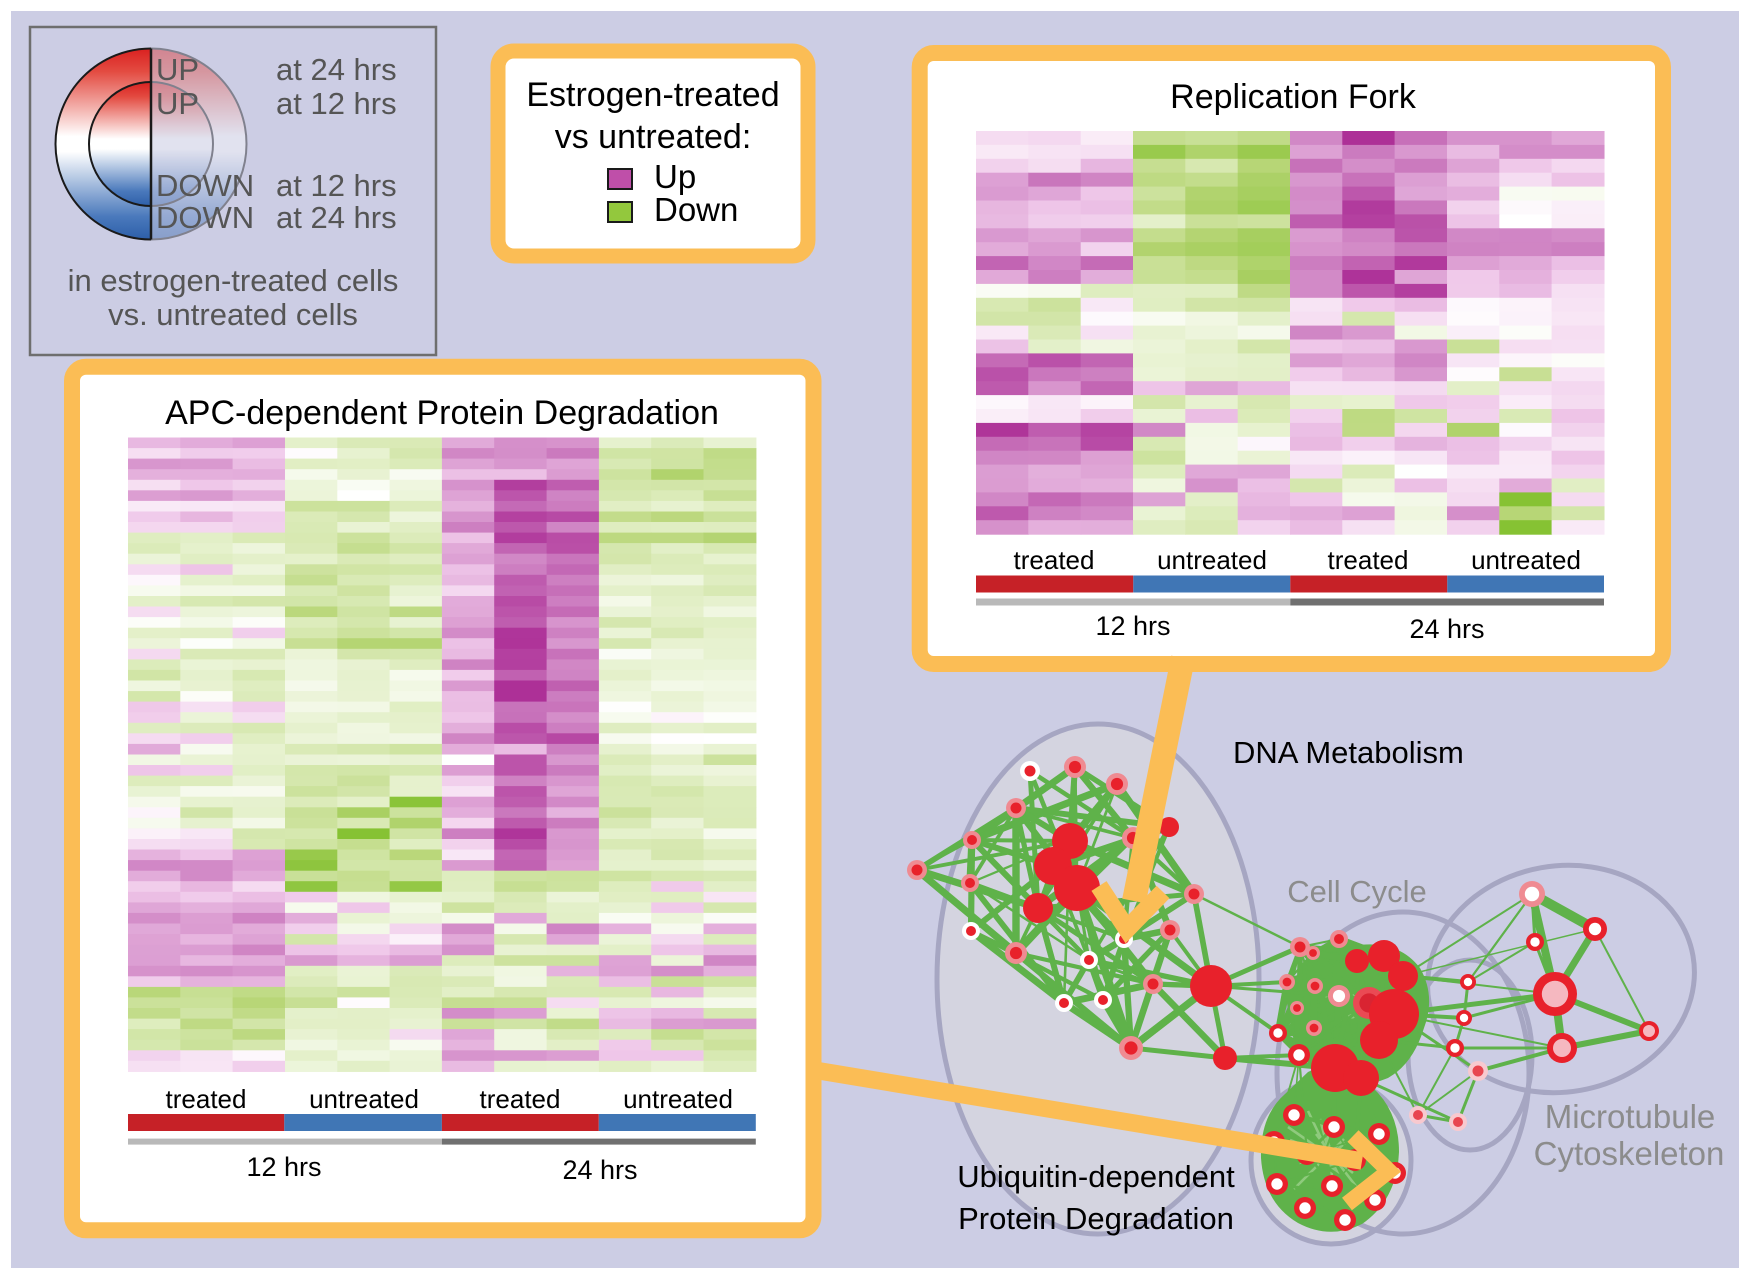 Image resolution: width=1750 pixels, height=1284 pixels. What do you see at coordinates (233, 280) in the screenshot?
I see `svg-text: in estrogen-treated cells` at bounding box center [233, 280].